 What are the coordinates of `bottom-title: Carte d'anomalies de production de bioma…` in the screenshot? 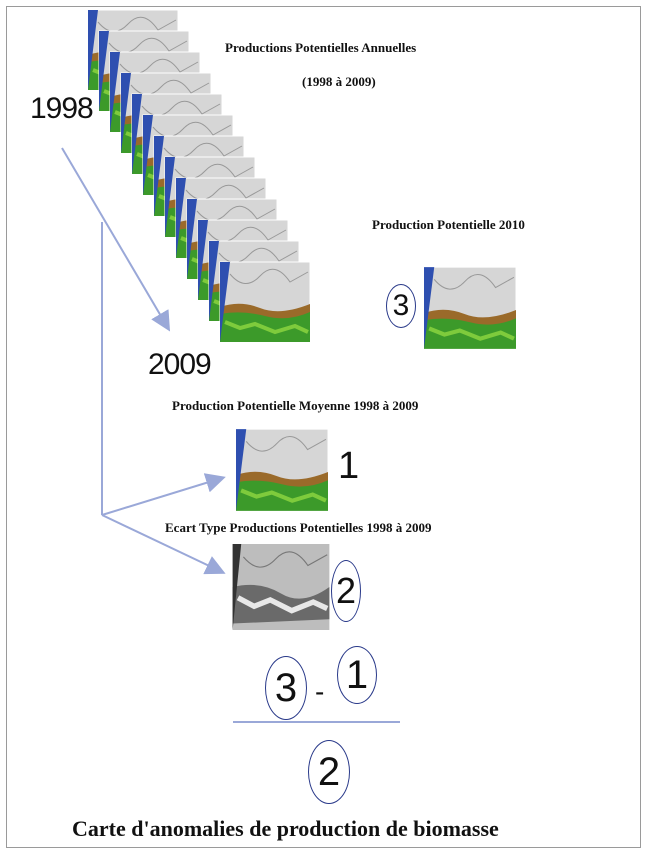 It's located at (285, 828).